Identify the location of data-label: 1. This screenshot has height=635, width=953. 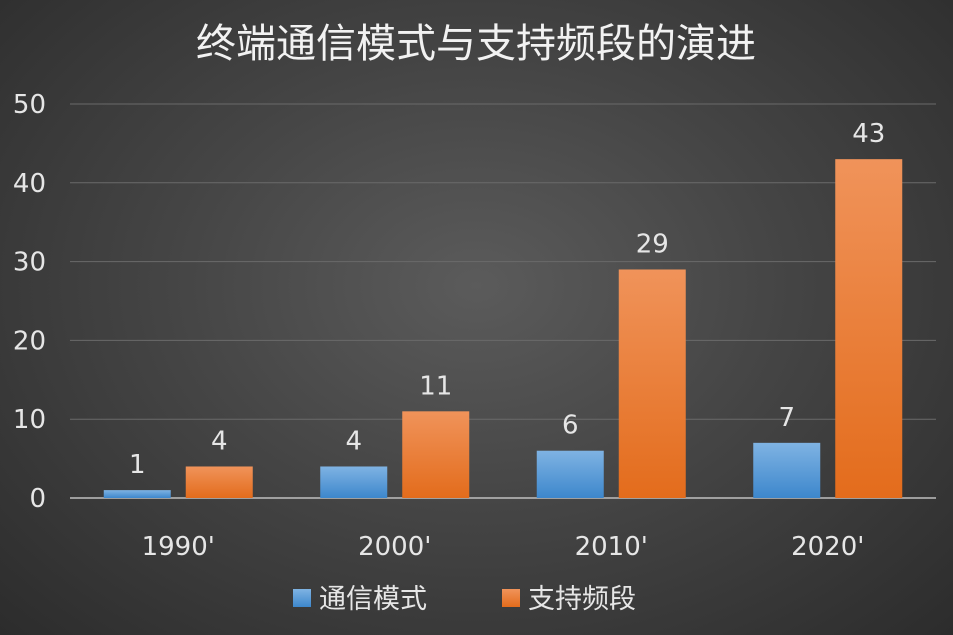
(137, 465).